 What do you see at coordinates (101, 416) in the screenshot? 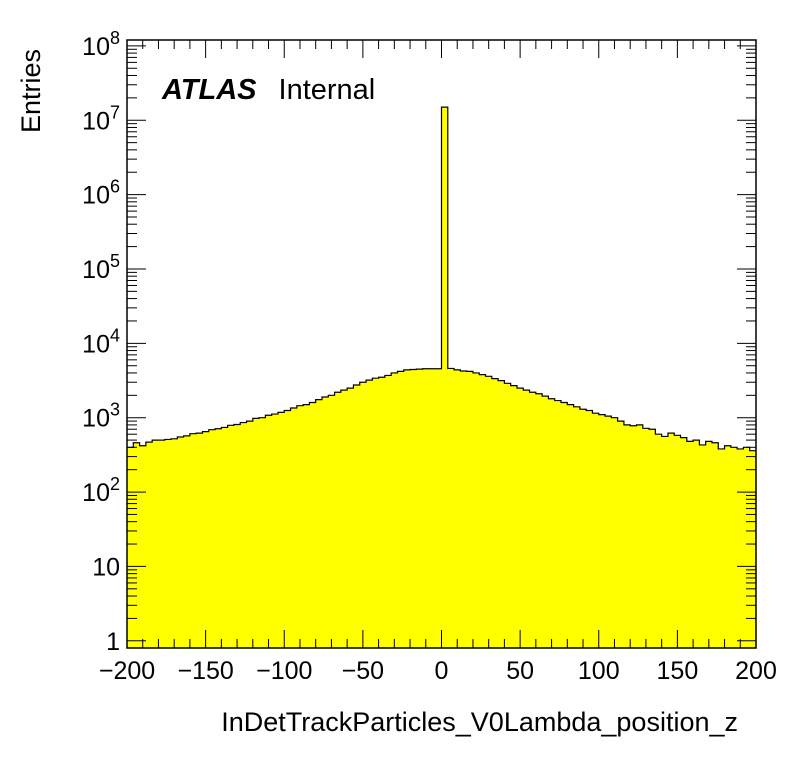
I see `y-tick-label: 10³` at bounding box center [101, 416].